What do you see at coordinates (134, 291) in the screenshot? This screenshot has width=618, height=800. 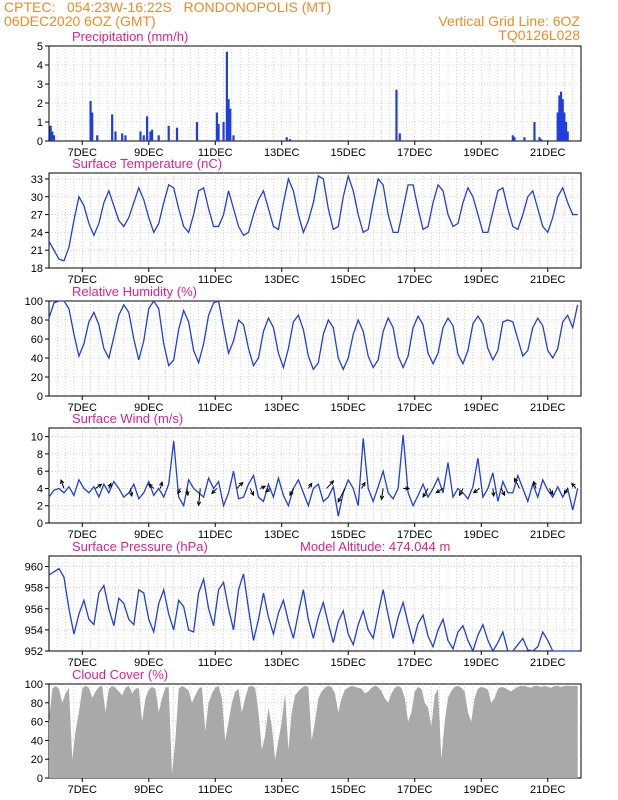 I see `panel-title: Relative Humidity (%)` at bounding box center [134, 291].